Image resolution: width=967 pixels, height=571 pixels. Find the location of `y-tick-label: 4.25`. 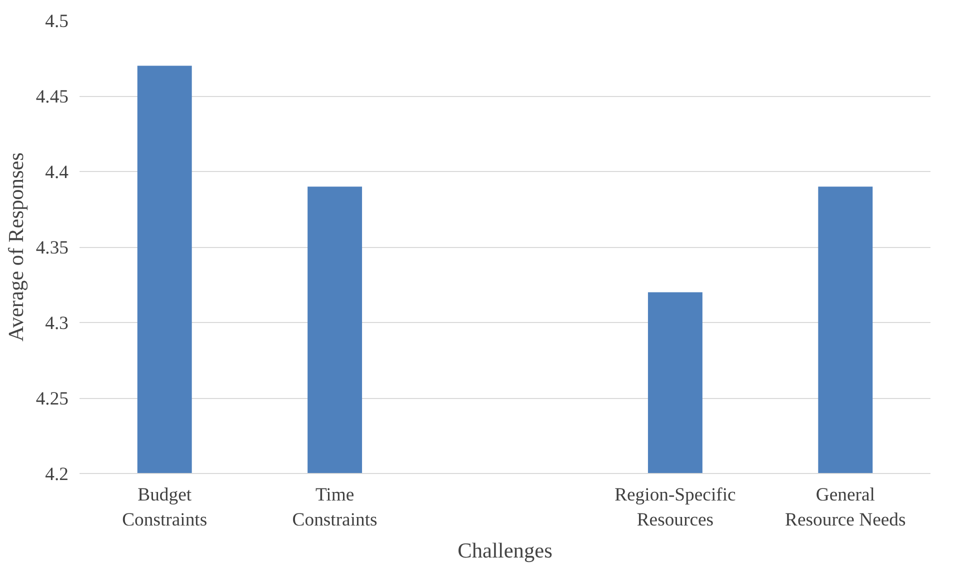

y-tick-label: 4.25 is located at coordinates (52, 399).